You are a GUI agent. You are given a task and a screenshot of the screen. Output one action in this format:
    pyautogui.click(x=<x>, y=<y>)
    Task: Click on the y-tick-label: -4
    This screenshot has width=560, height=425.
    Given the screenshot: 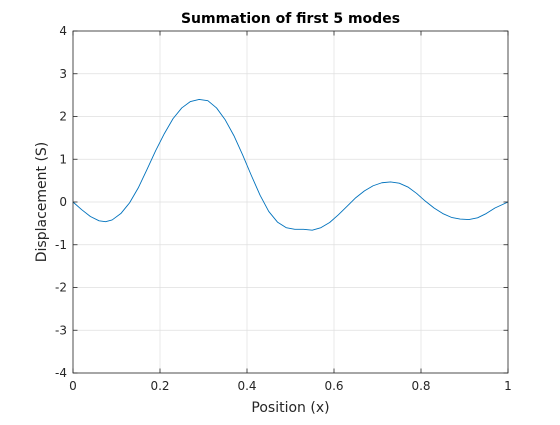 What is the action you would take?
    pyautogui.click(x=61, y=373)
    